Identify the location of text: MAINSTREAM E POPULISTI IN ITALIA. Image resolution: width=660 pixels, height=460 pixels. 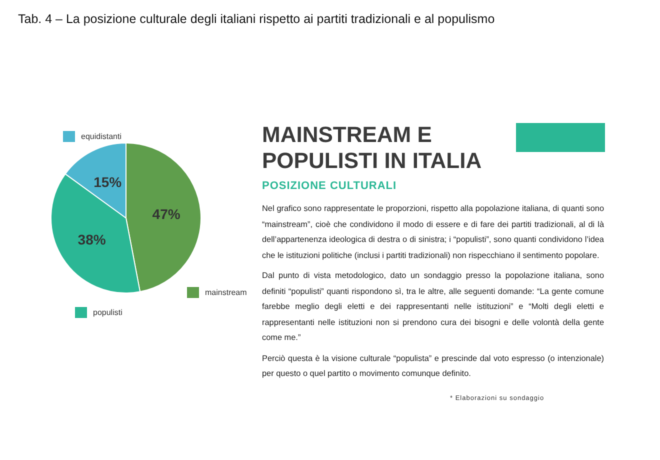
(372, 148).